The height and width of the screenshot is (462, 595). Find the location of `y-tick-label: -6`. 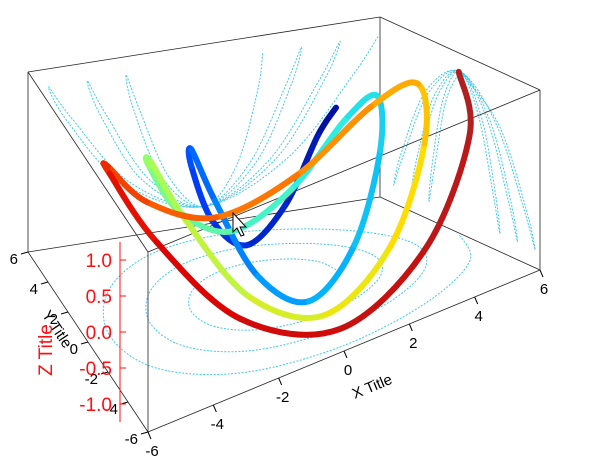

y-tick-label: -6 is located at coordinates (131, 439).